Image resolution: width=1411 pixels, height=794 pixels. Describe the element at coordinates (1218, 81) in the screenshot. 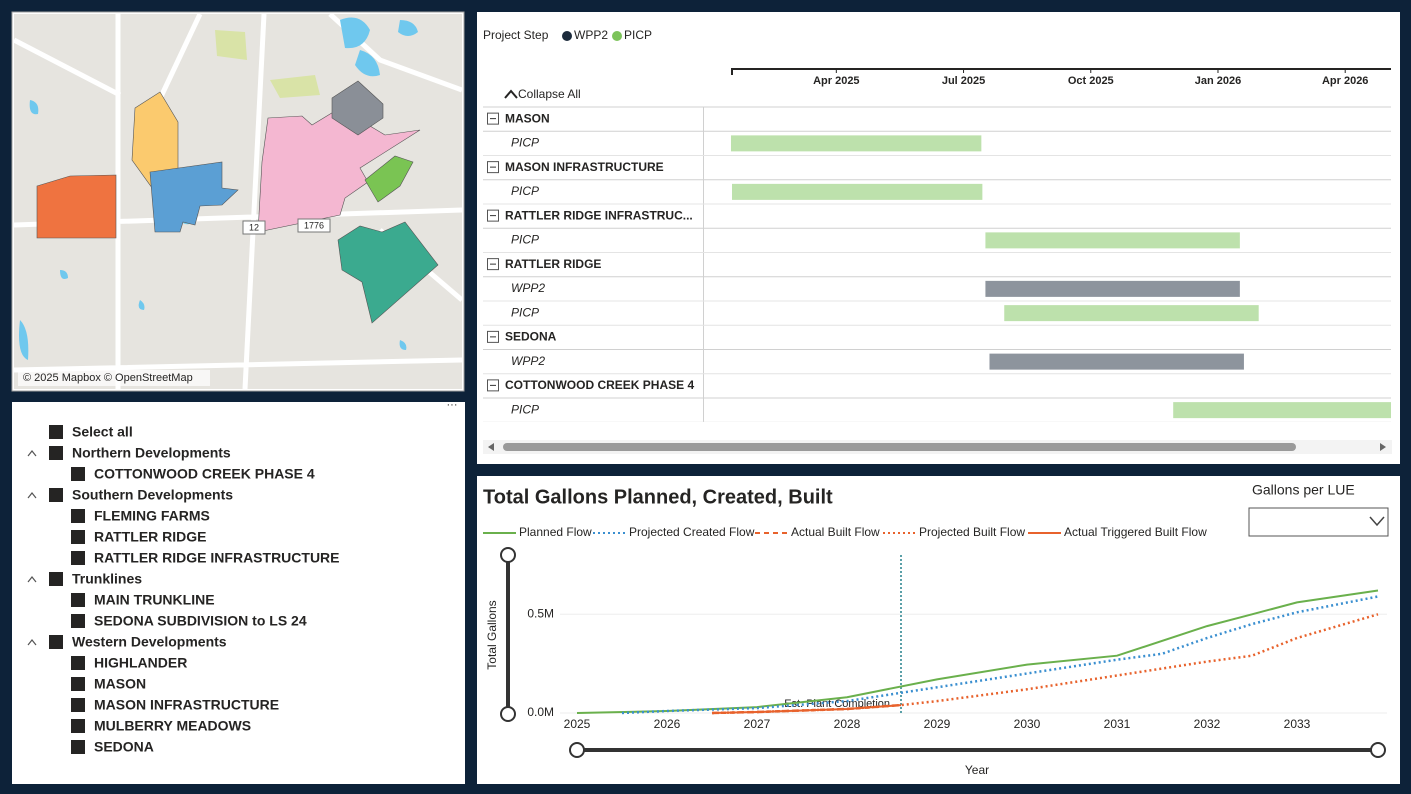

I see `x-tick-label: Jan 2026` at that location.